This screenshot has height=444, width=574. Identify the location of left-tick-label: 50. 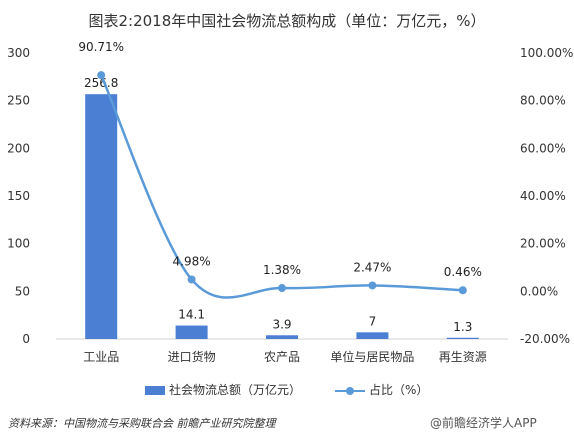
(22, 291).